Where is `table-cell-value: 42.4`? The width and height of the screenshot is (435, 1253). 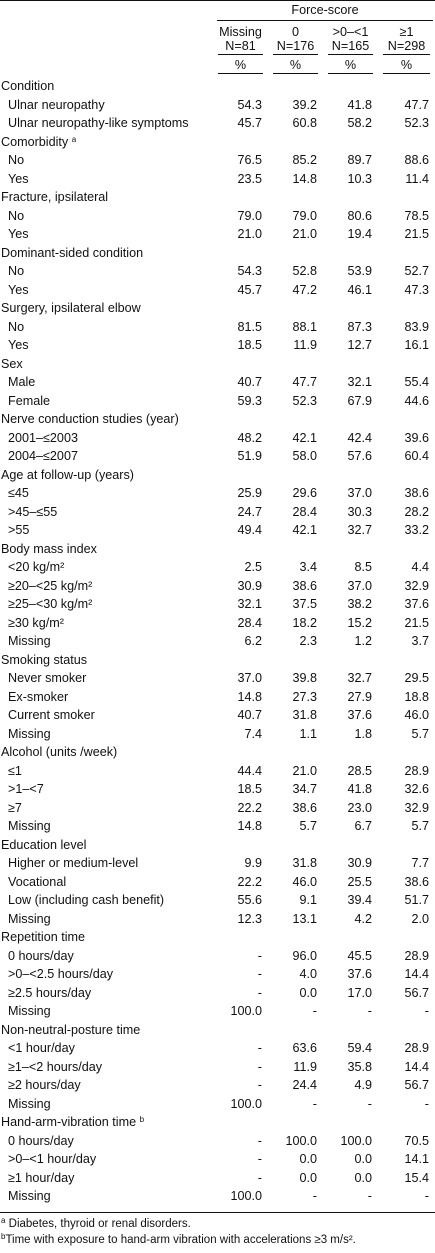 table-cell-value: 42.4 is located at coordinates (359, 437).